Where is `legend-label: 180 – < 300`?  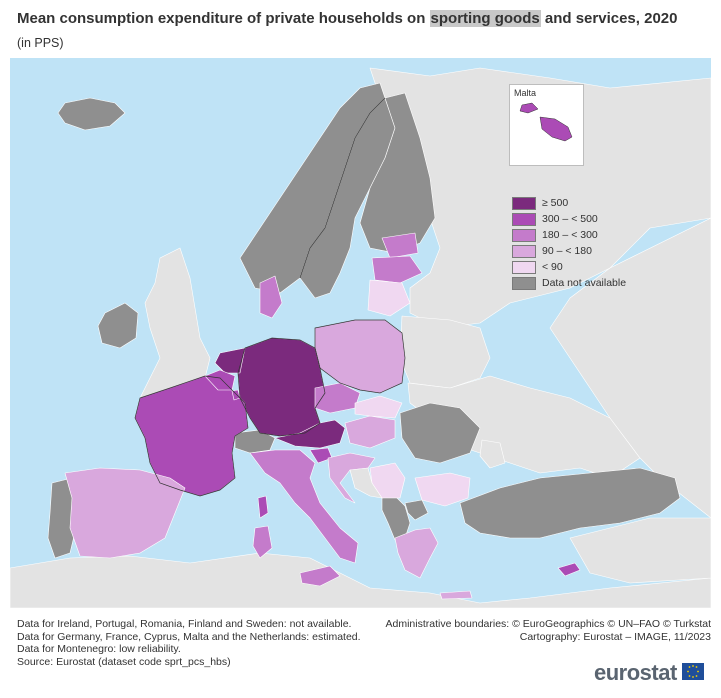
legend-label: 180 – < 300 is located at coordinates (570, 235).